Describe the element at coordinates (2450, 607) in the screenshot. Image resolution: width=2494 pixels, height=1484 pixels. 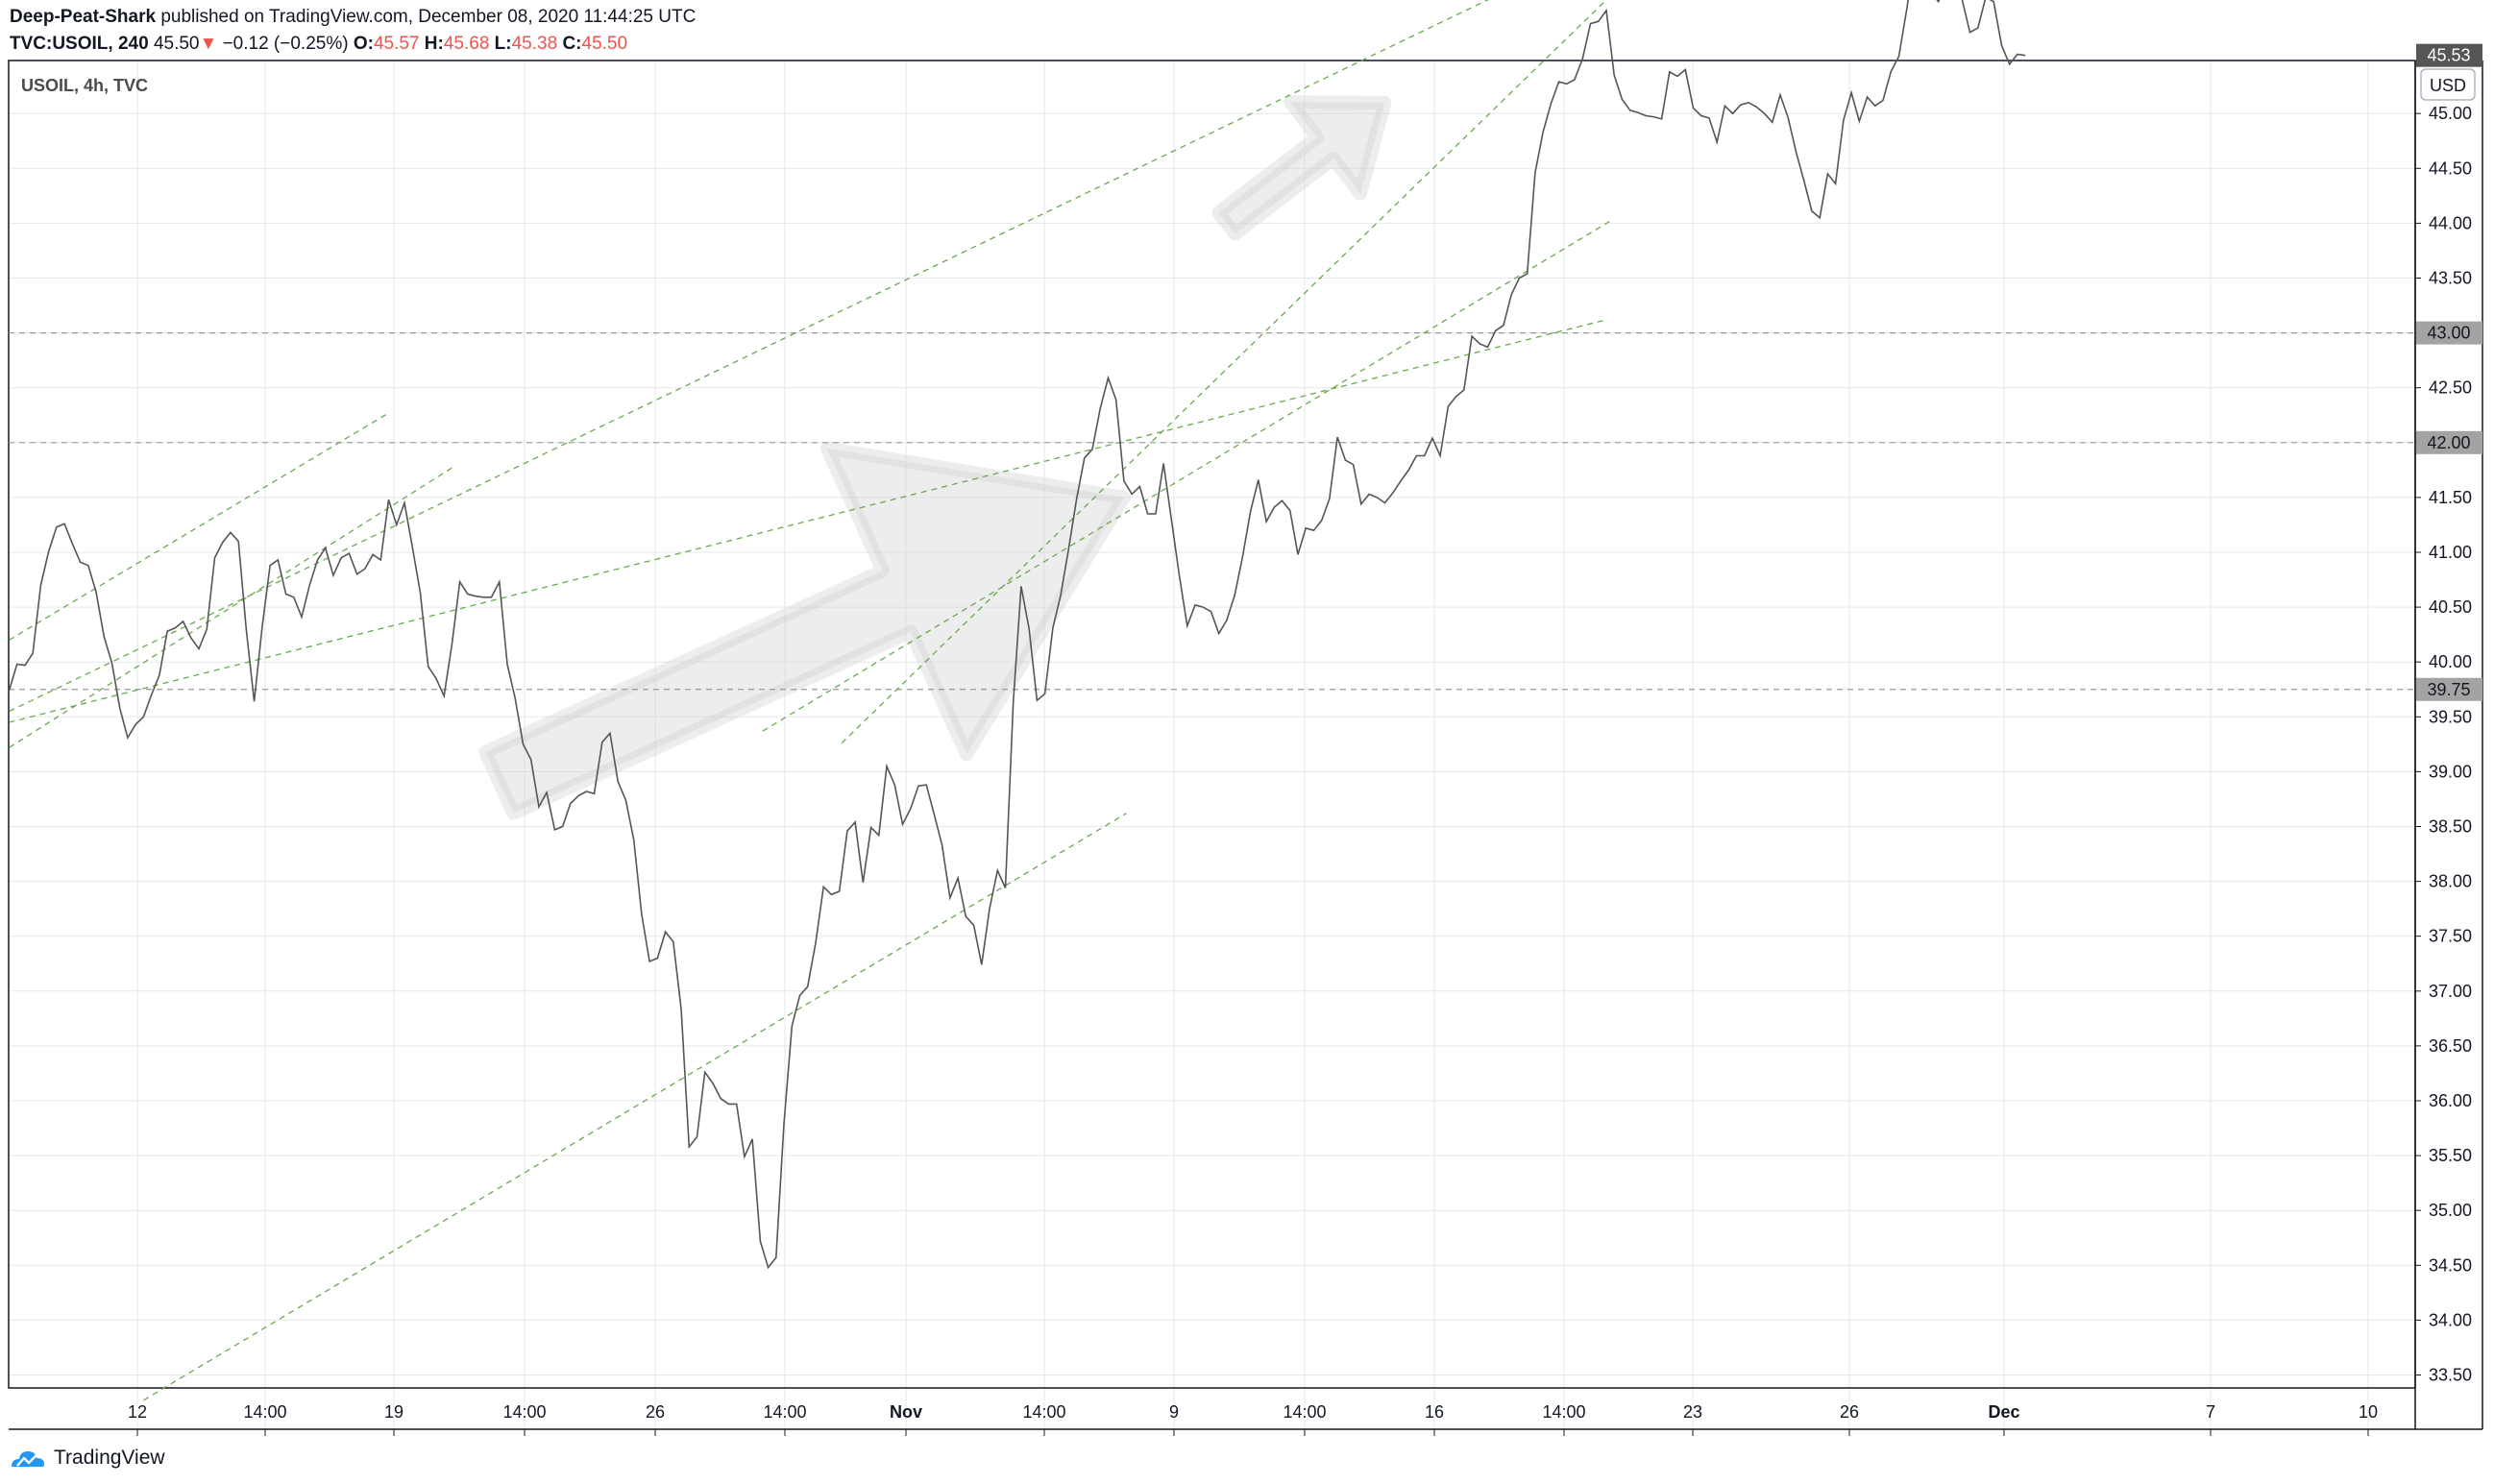
I see `y-tick-label: 40.50` at that location.